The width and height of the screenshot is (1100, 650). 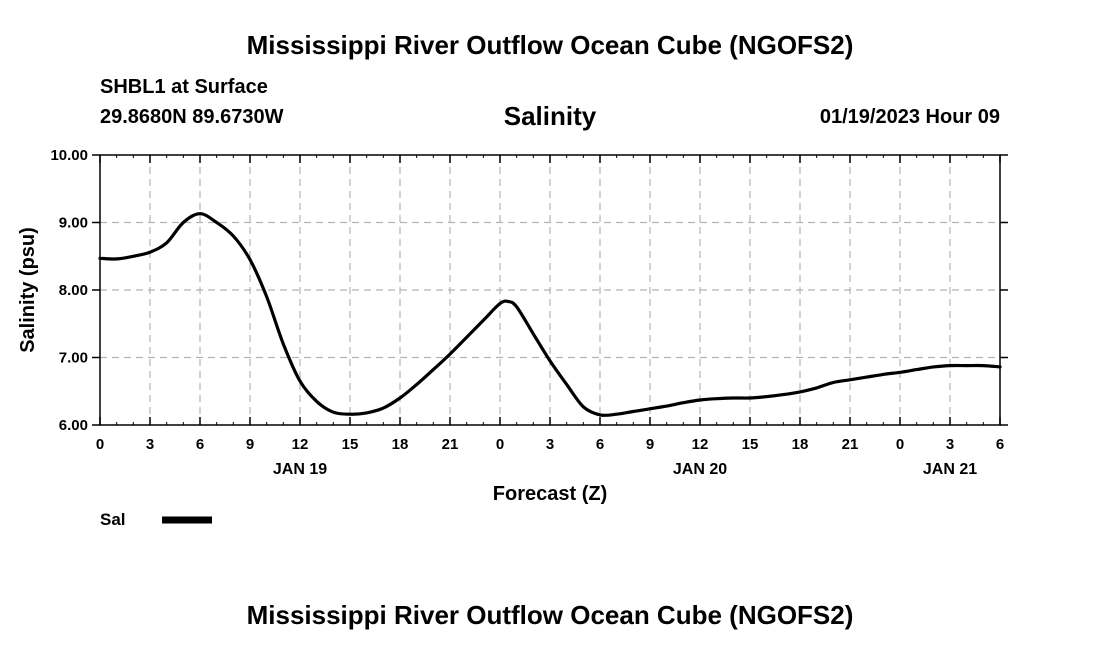 I want to click on station-coordinates: 29.8680N 89.6730W, so click(x=192, y=117).